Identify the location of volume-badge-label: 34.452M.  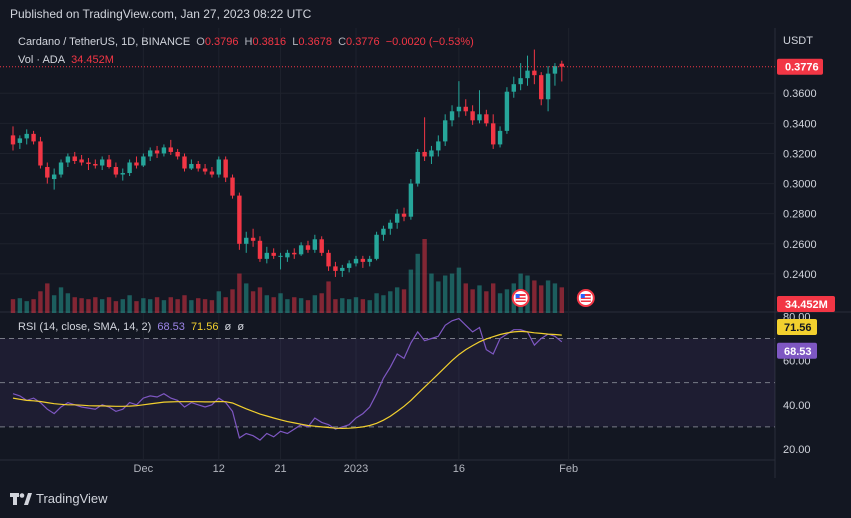
(806, 305).